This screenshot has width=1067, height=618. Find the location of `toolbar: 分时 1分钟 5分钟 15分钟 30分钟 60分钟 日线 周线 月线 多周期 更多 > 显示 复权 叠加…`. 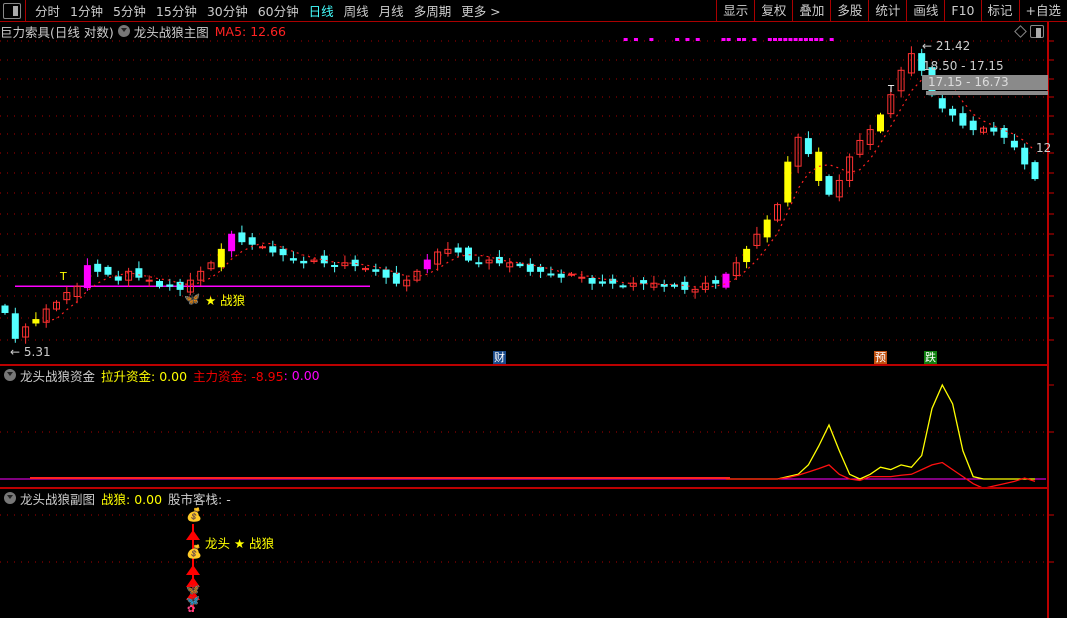

toolbar: 分时 1分钟 5分钟 15分钟 30分钟 60分钟 日线 周线 月线 多周期 更多 > 显示 复权 叠加… is located at coordinates (533, 11).